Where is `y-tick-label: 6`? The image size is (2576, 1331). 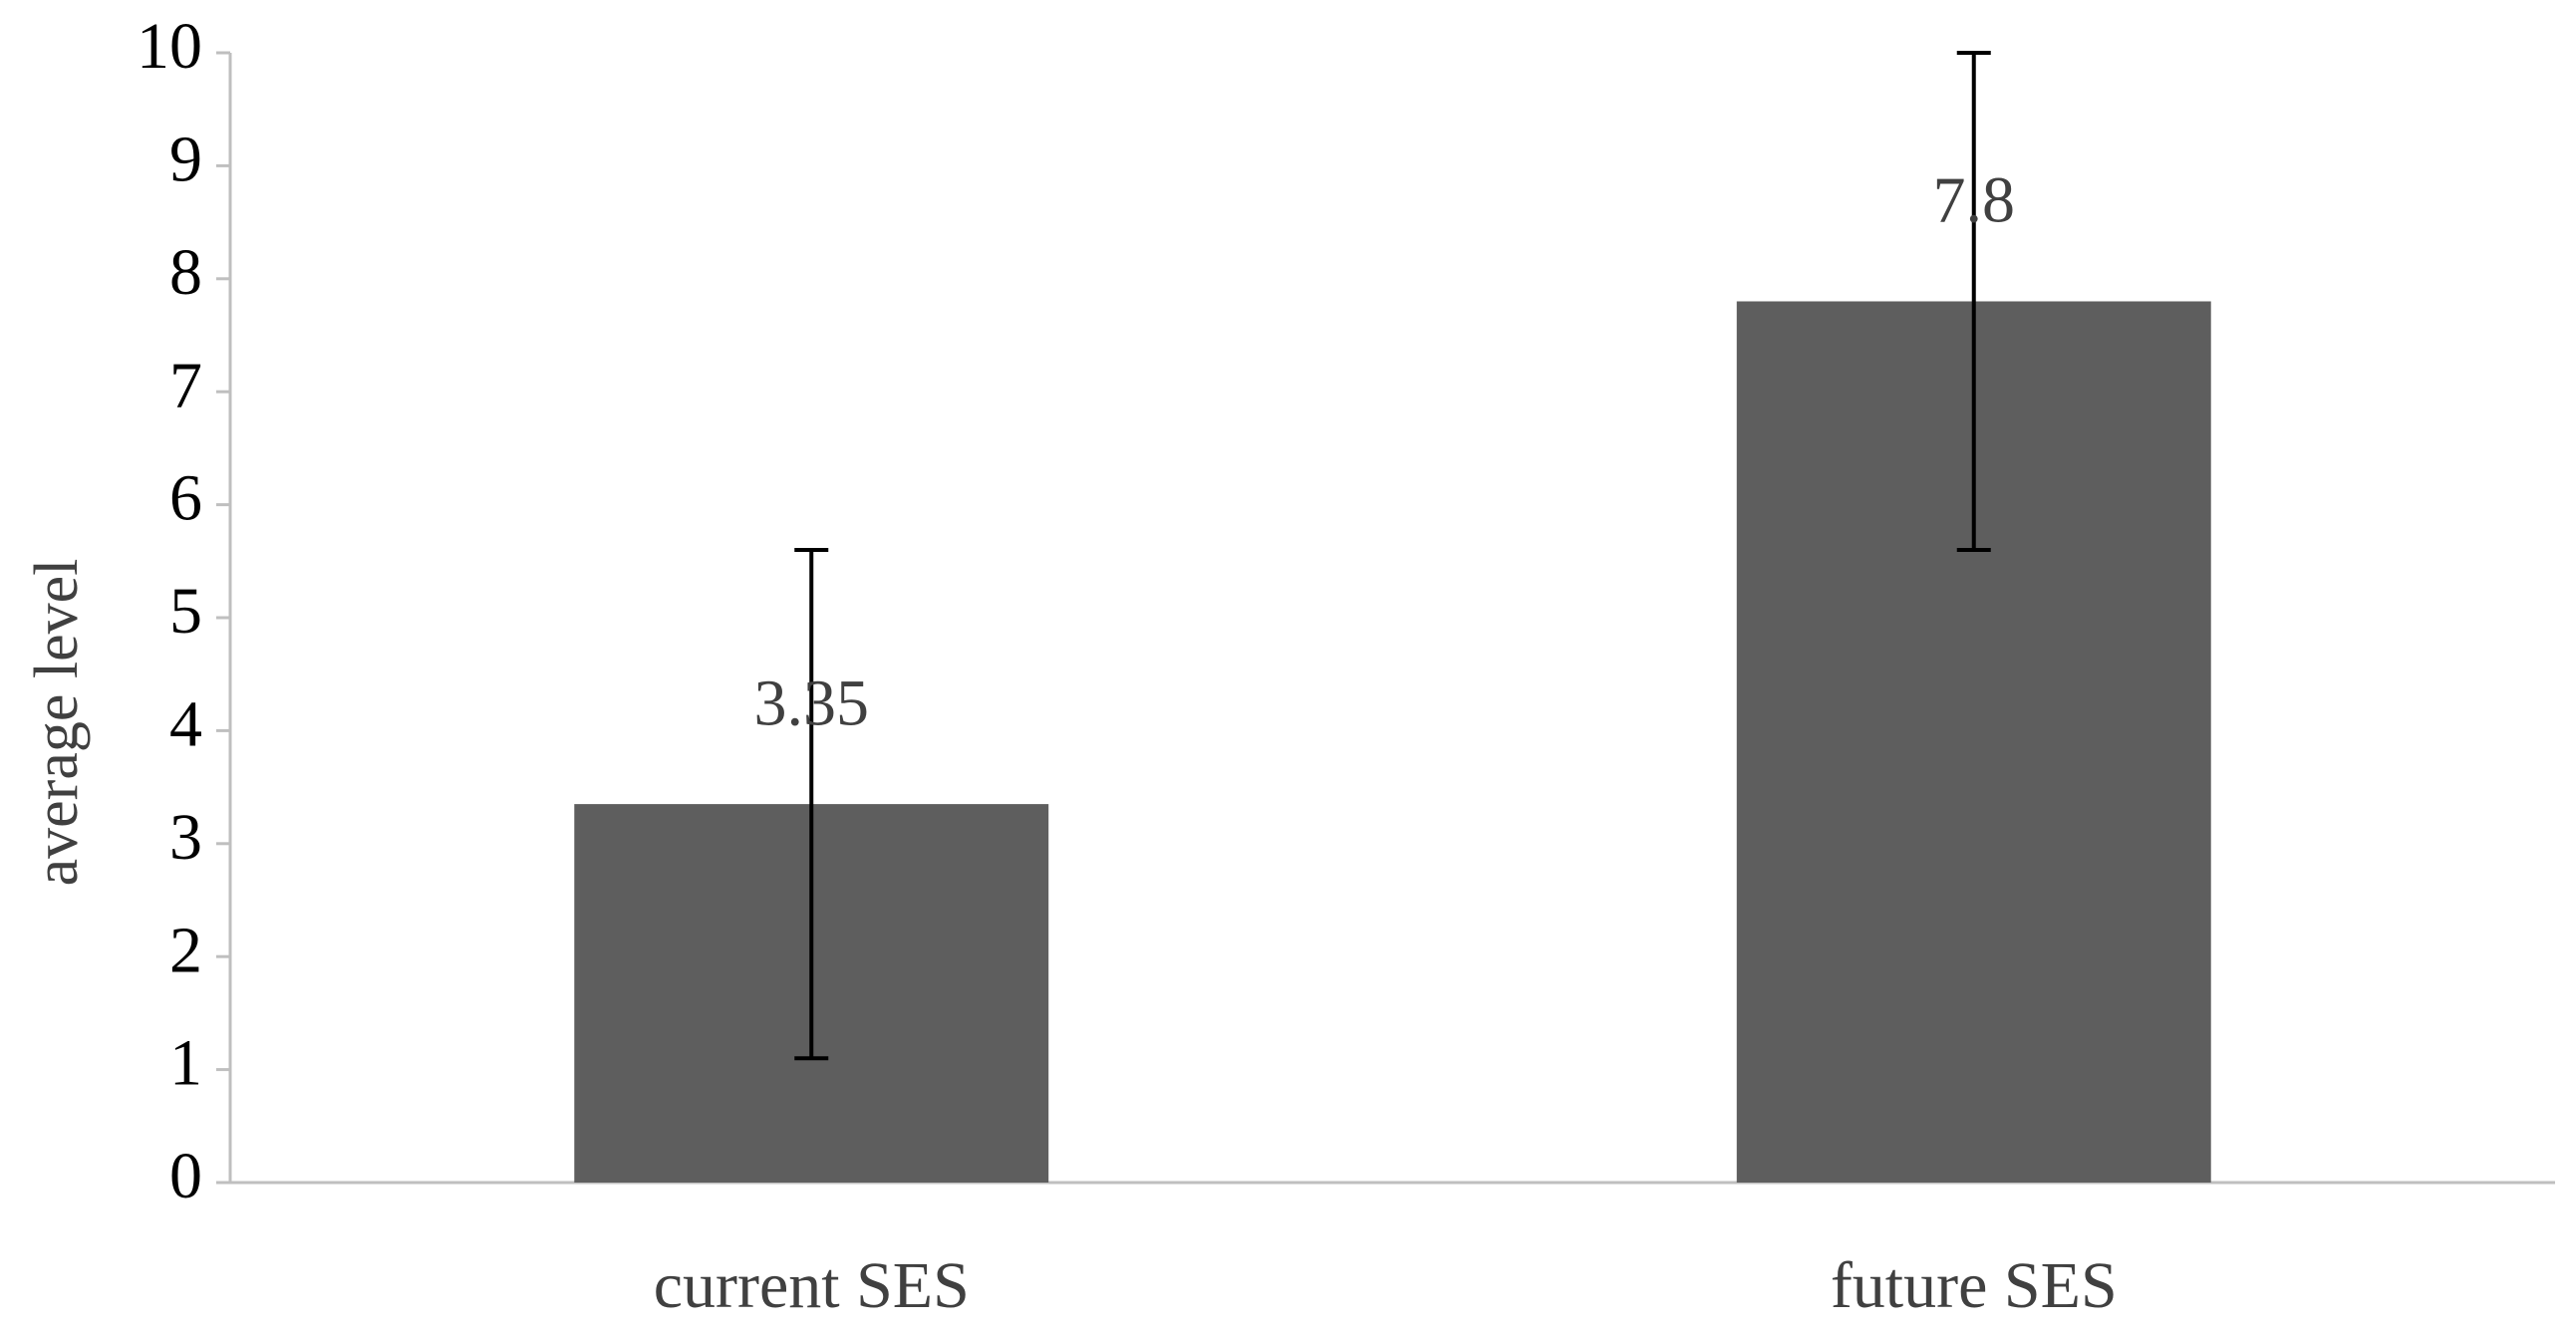 y-tick-label: 6 is located at coordinates (185, 498).